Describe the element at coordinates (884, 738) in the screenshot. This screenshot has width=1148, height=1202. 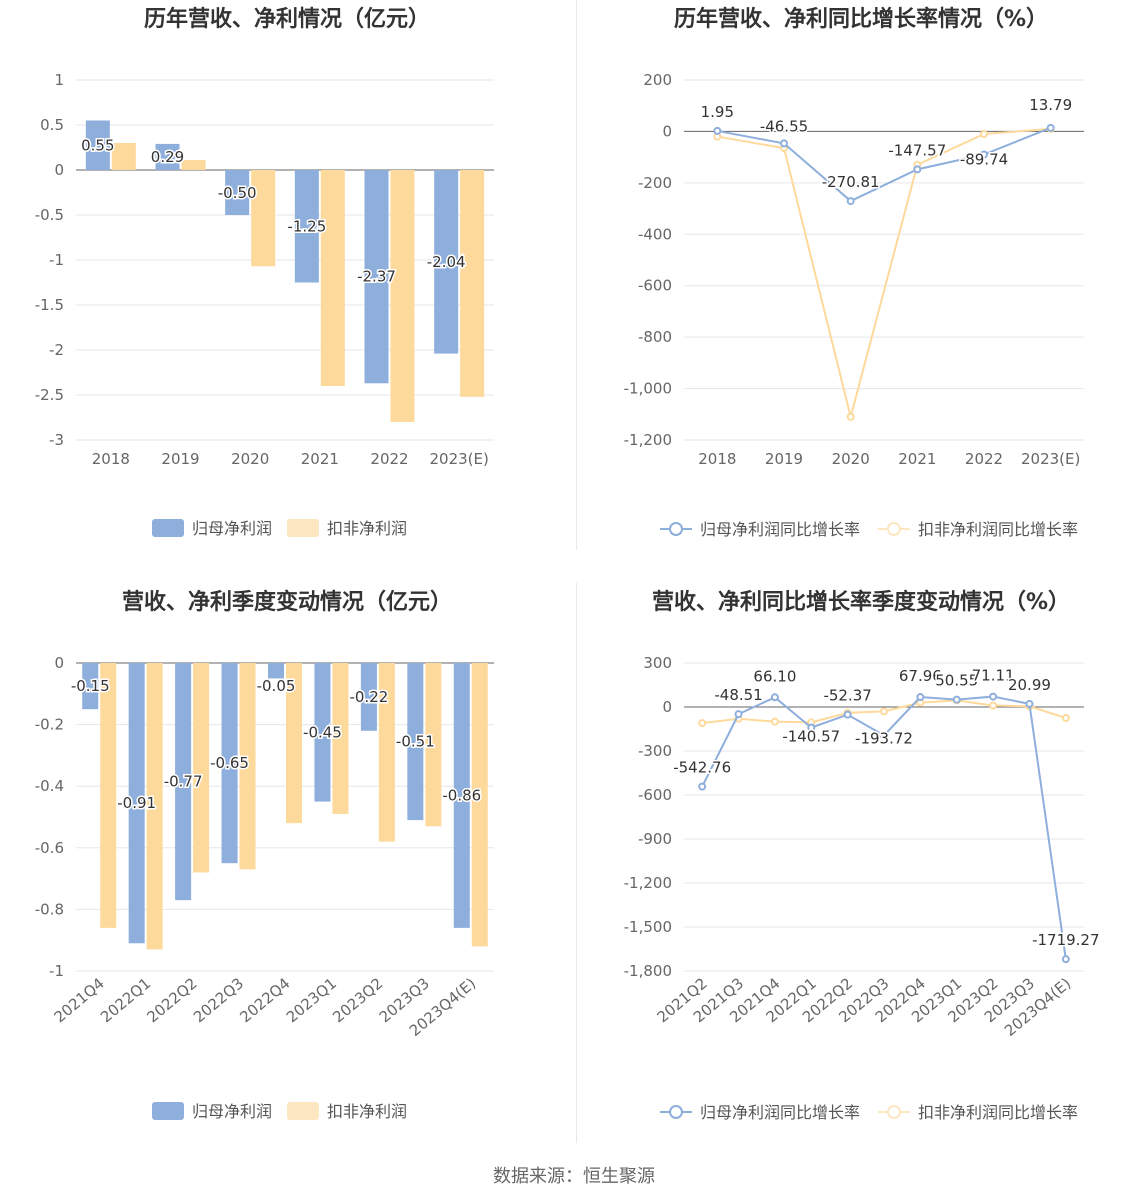
I see `data-label: -193.72` at that location.